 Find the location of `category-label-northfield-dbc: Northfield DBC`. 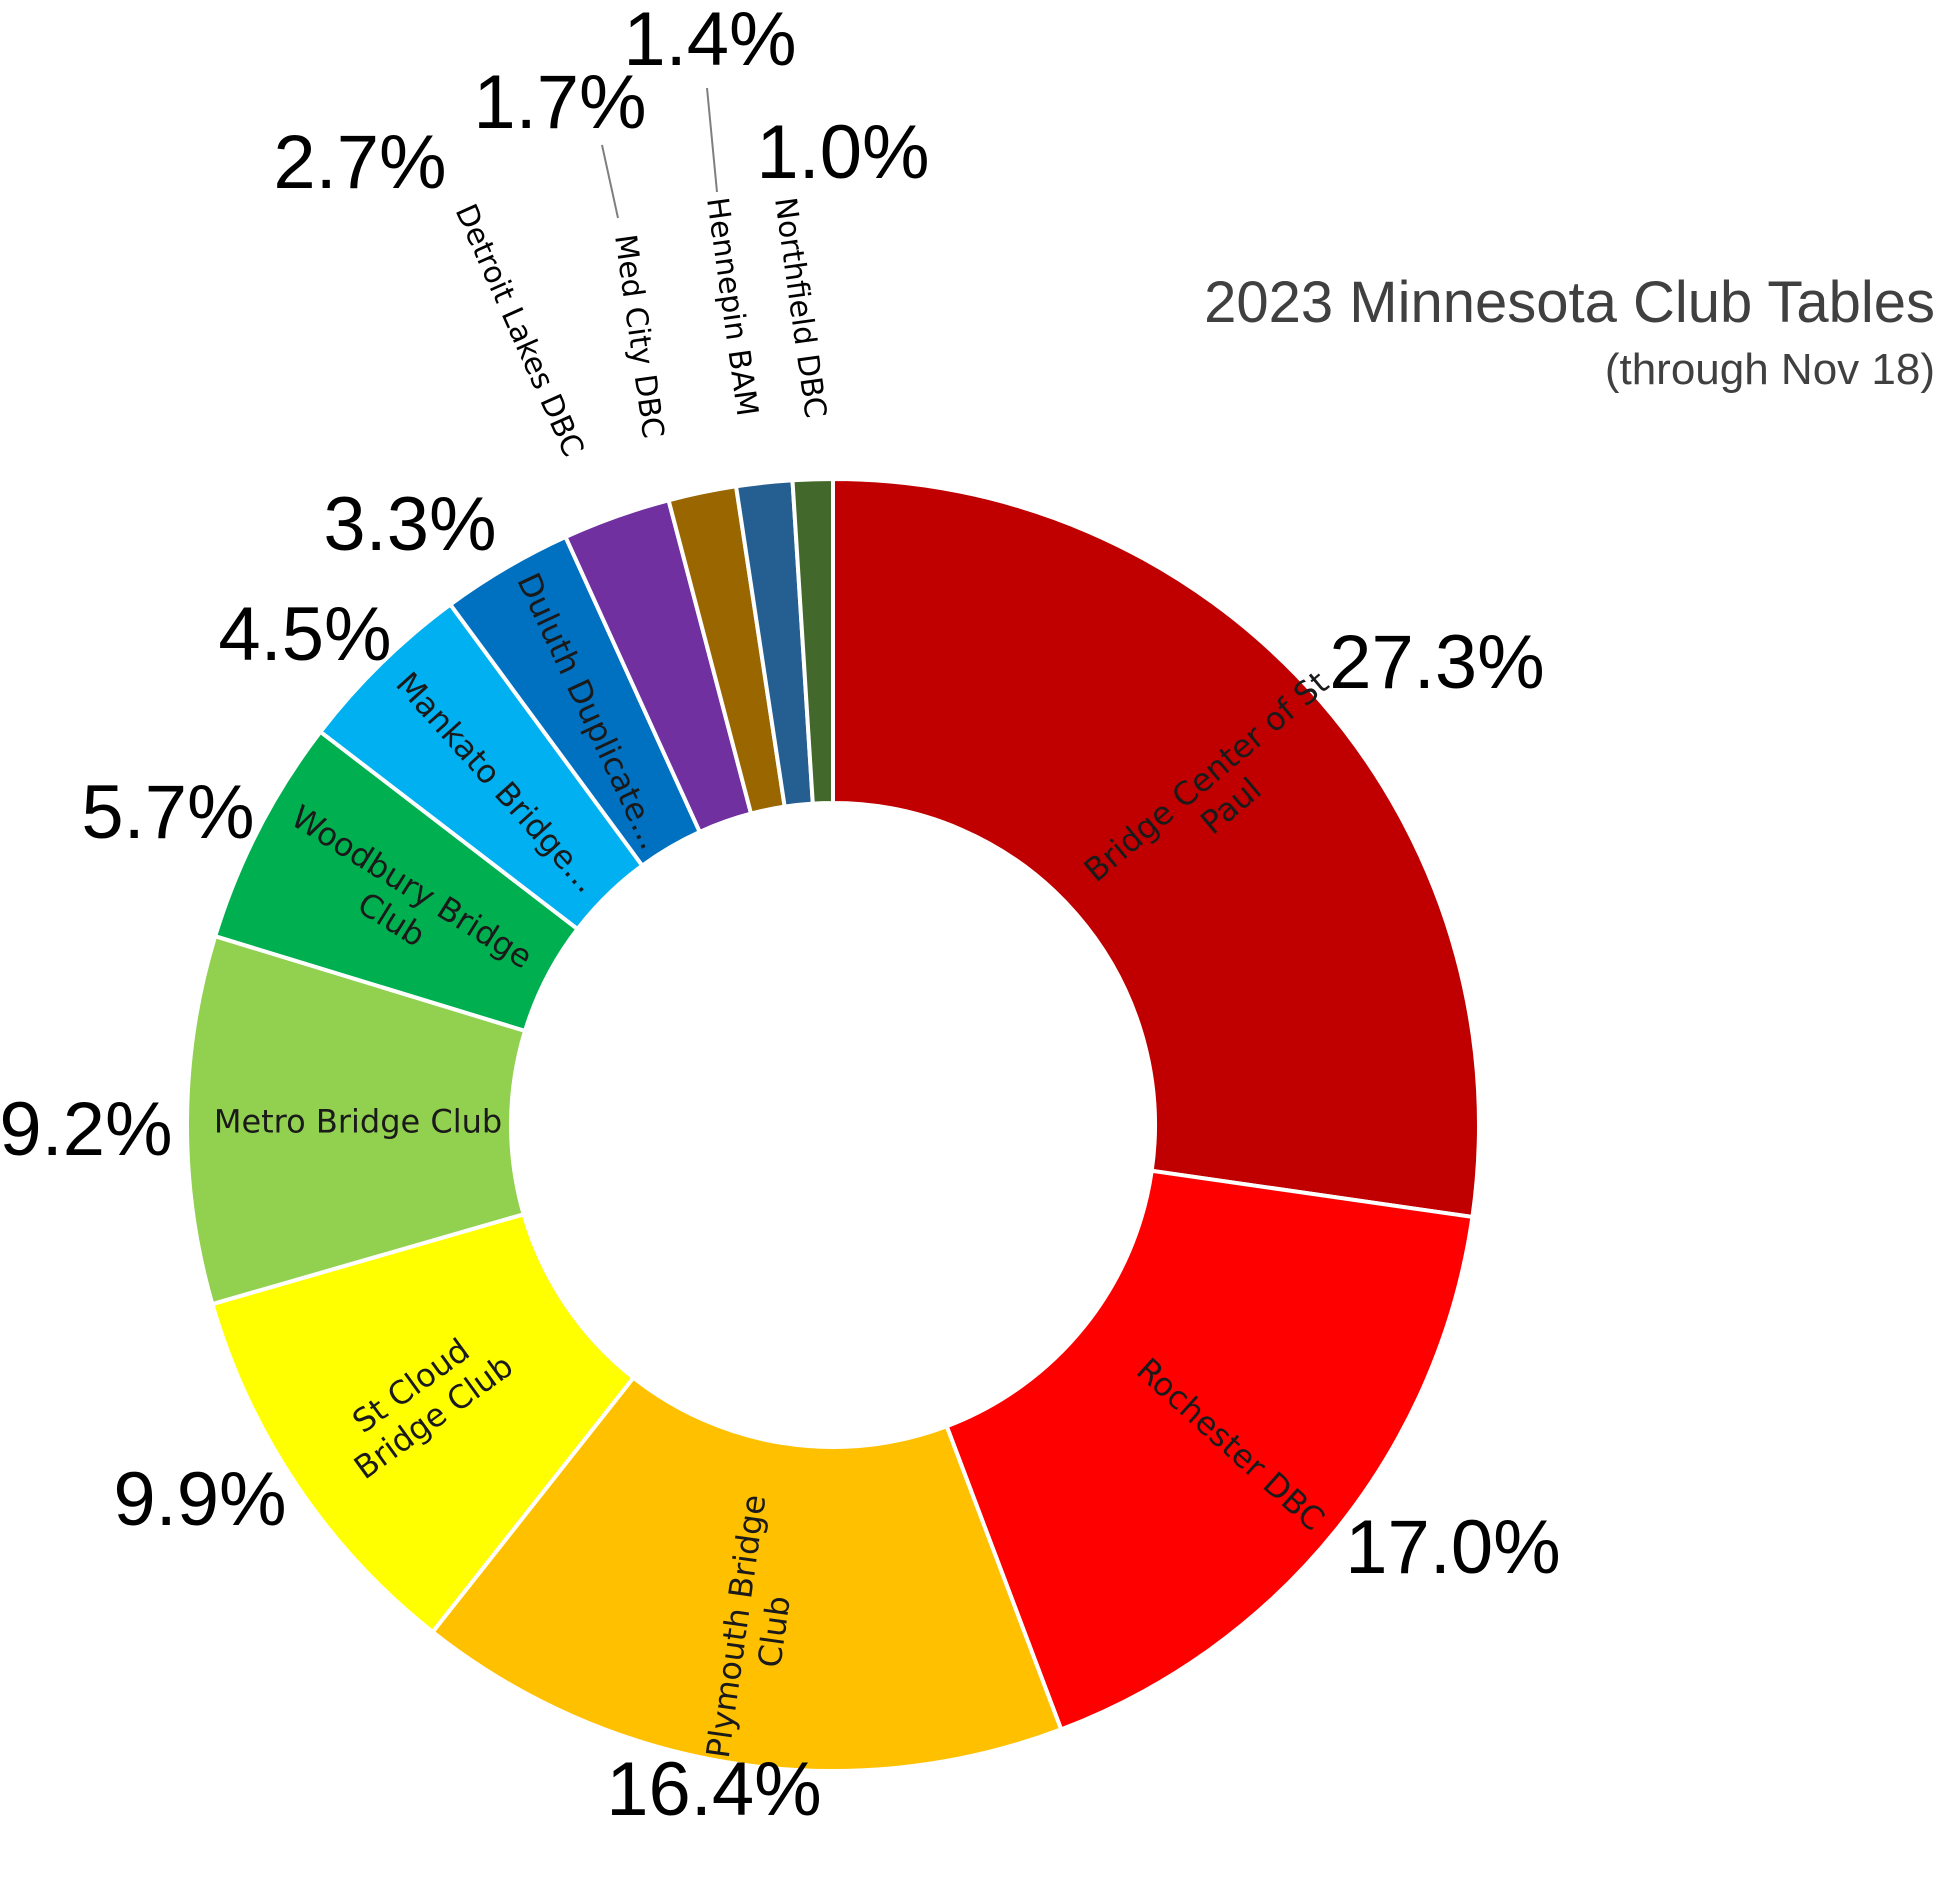

category-label-northfield-dbc: Northfield DBC is located at coordinates (800, 307).